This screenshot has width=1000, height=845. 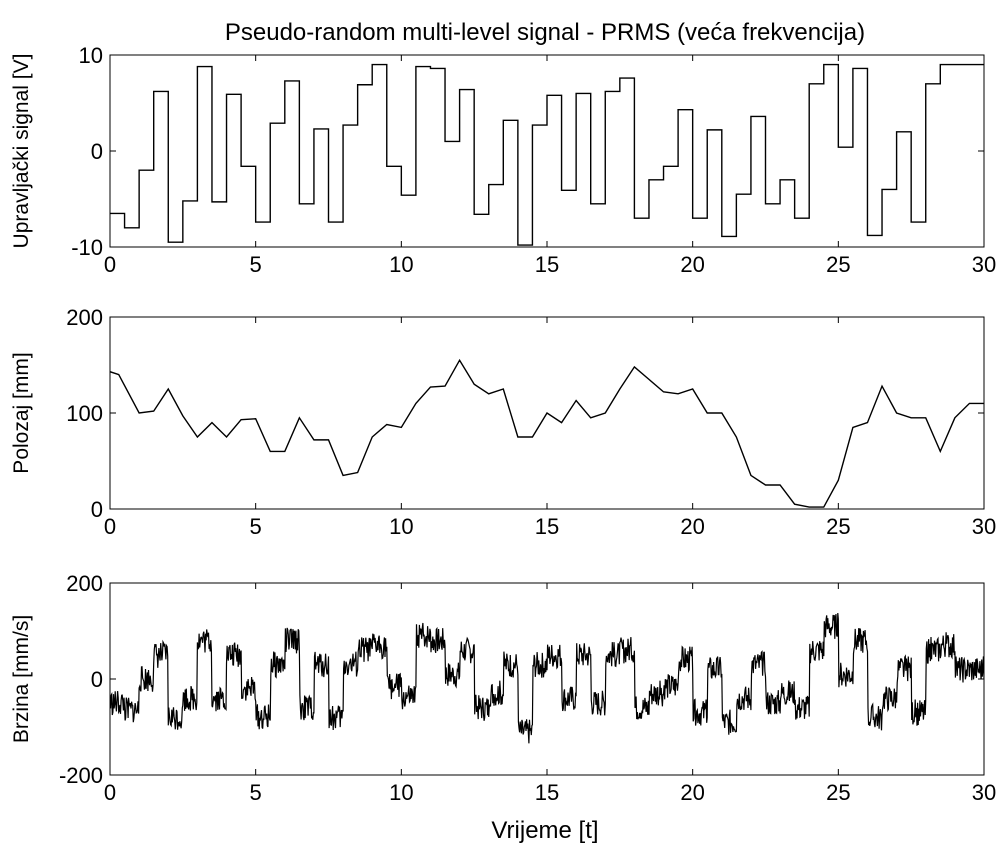 What do you see at coordinates (91, 55) in the screenshot?
I see `y-tick-label: 10` at bounding box center [91, 55].